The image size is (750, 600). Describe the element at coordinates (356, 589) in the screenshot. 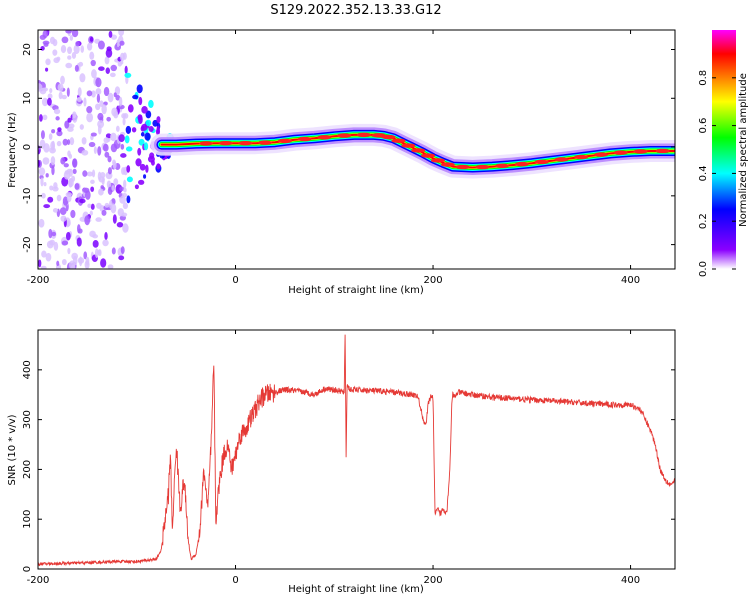

I see `snr-x-label: Height of straight line (km)` at that location.